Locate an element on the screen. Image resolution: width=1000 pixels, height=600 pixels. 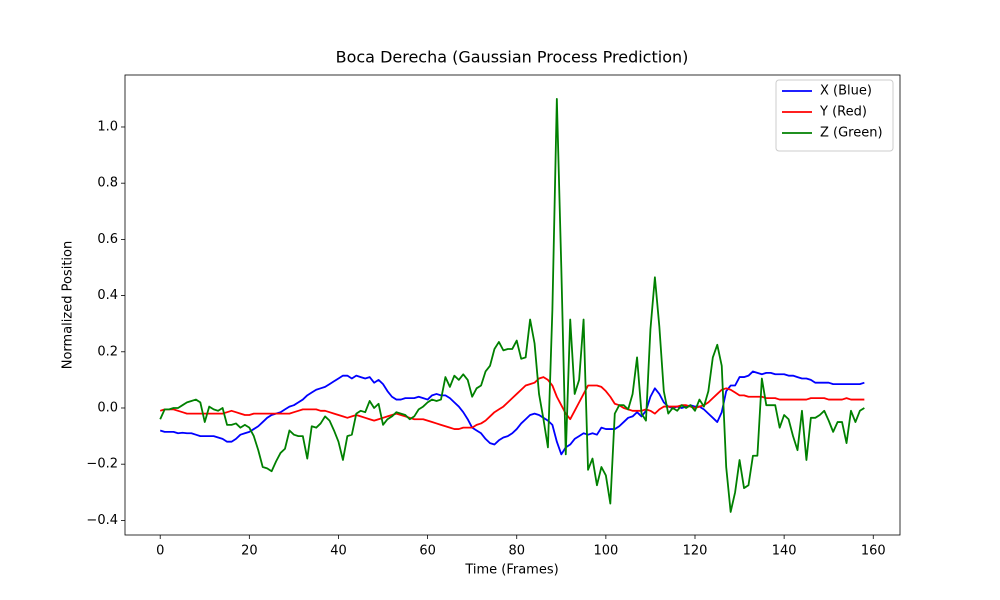
x-tick-label: 0 is located at coordinates (160, 551).